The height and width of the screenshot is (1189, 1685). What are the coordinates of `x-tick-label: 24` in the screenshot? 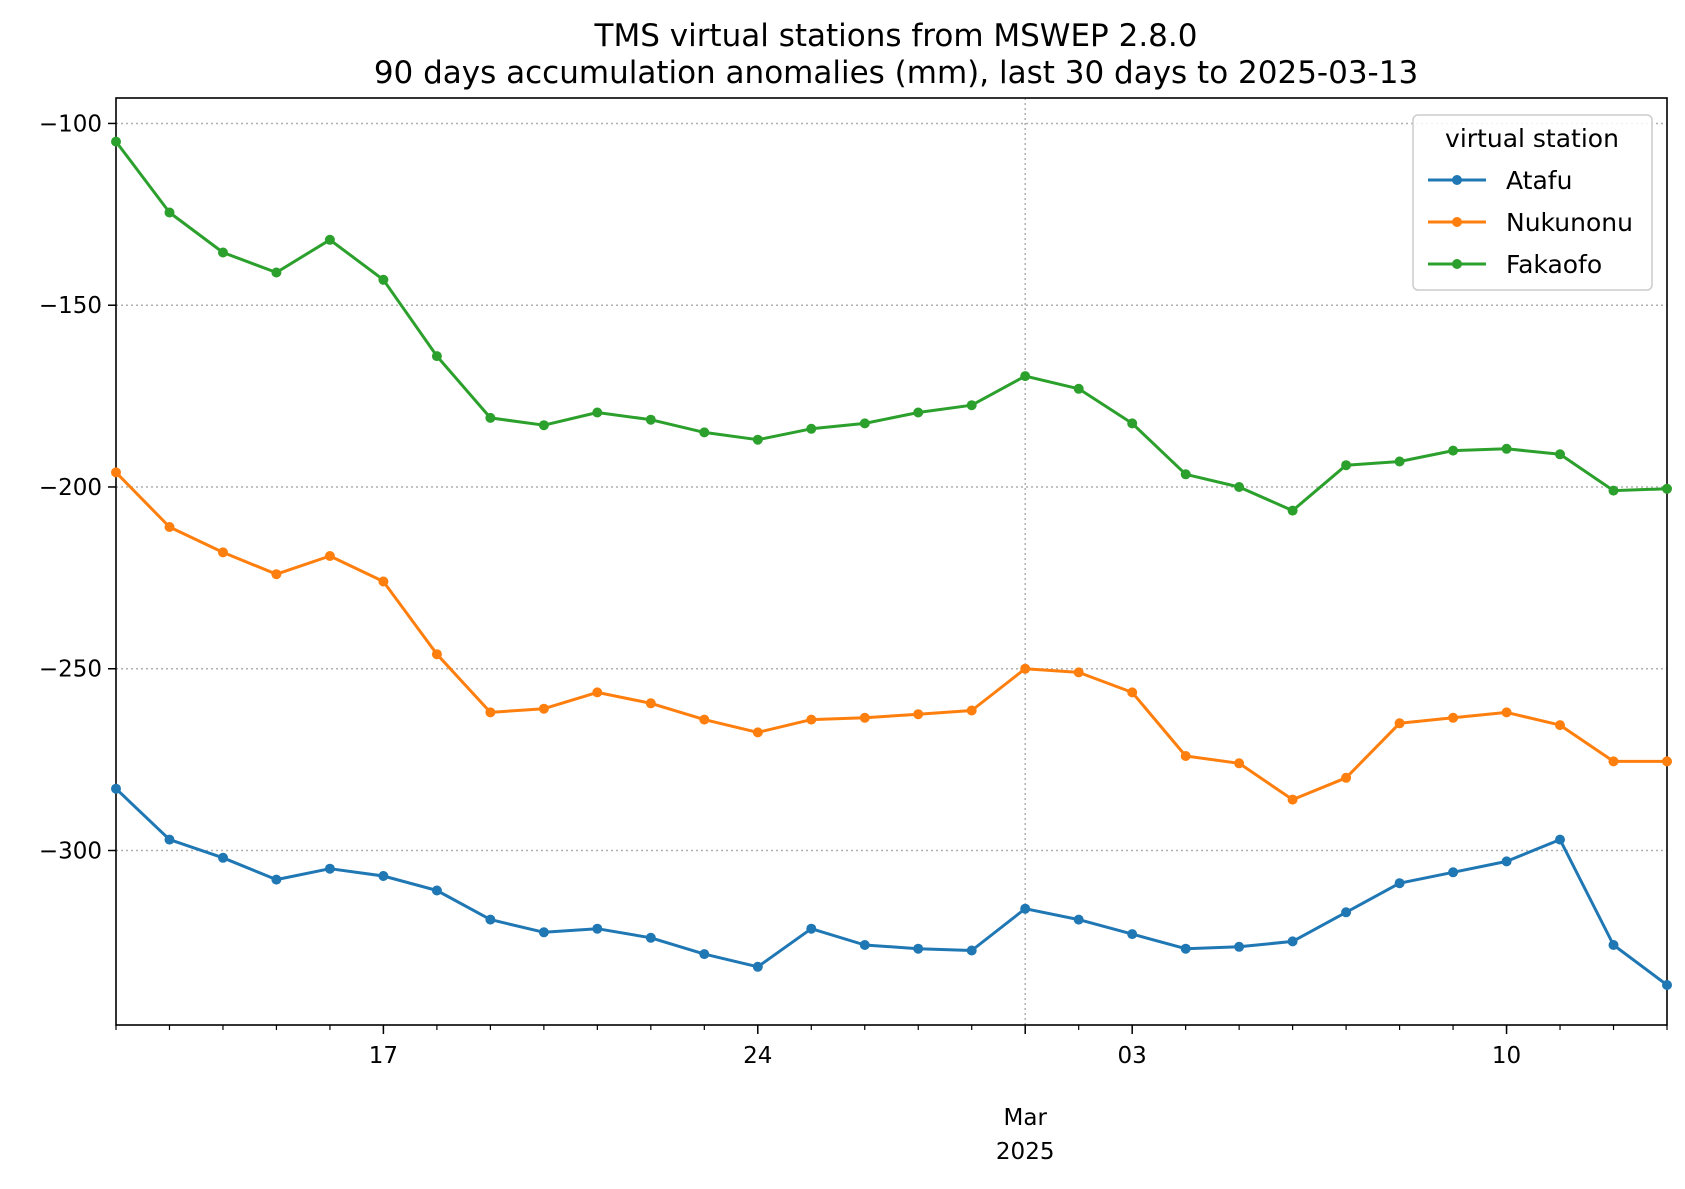 It's located at (757, 1056).